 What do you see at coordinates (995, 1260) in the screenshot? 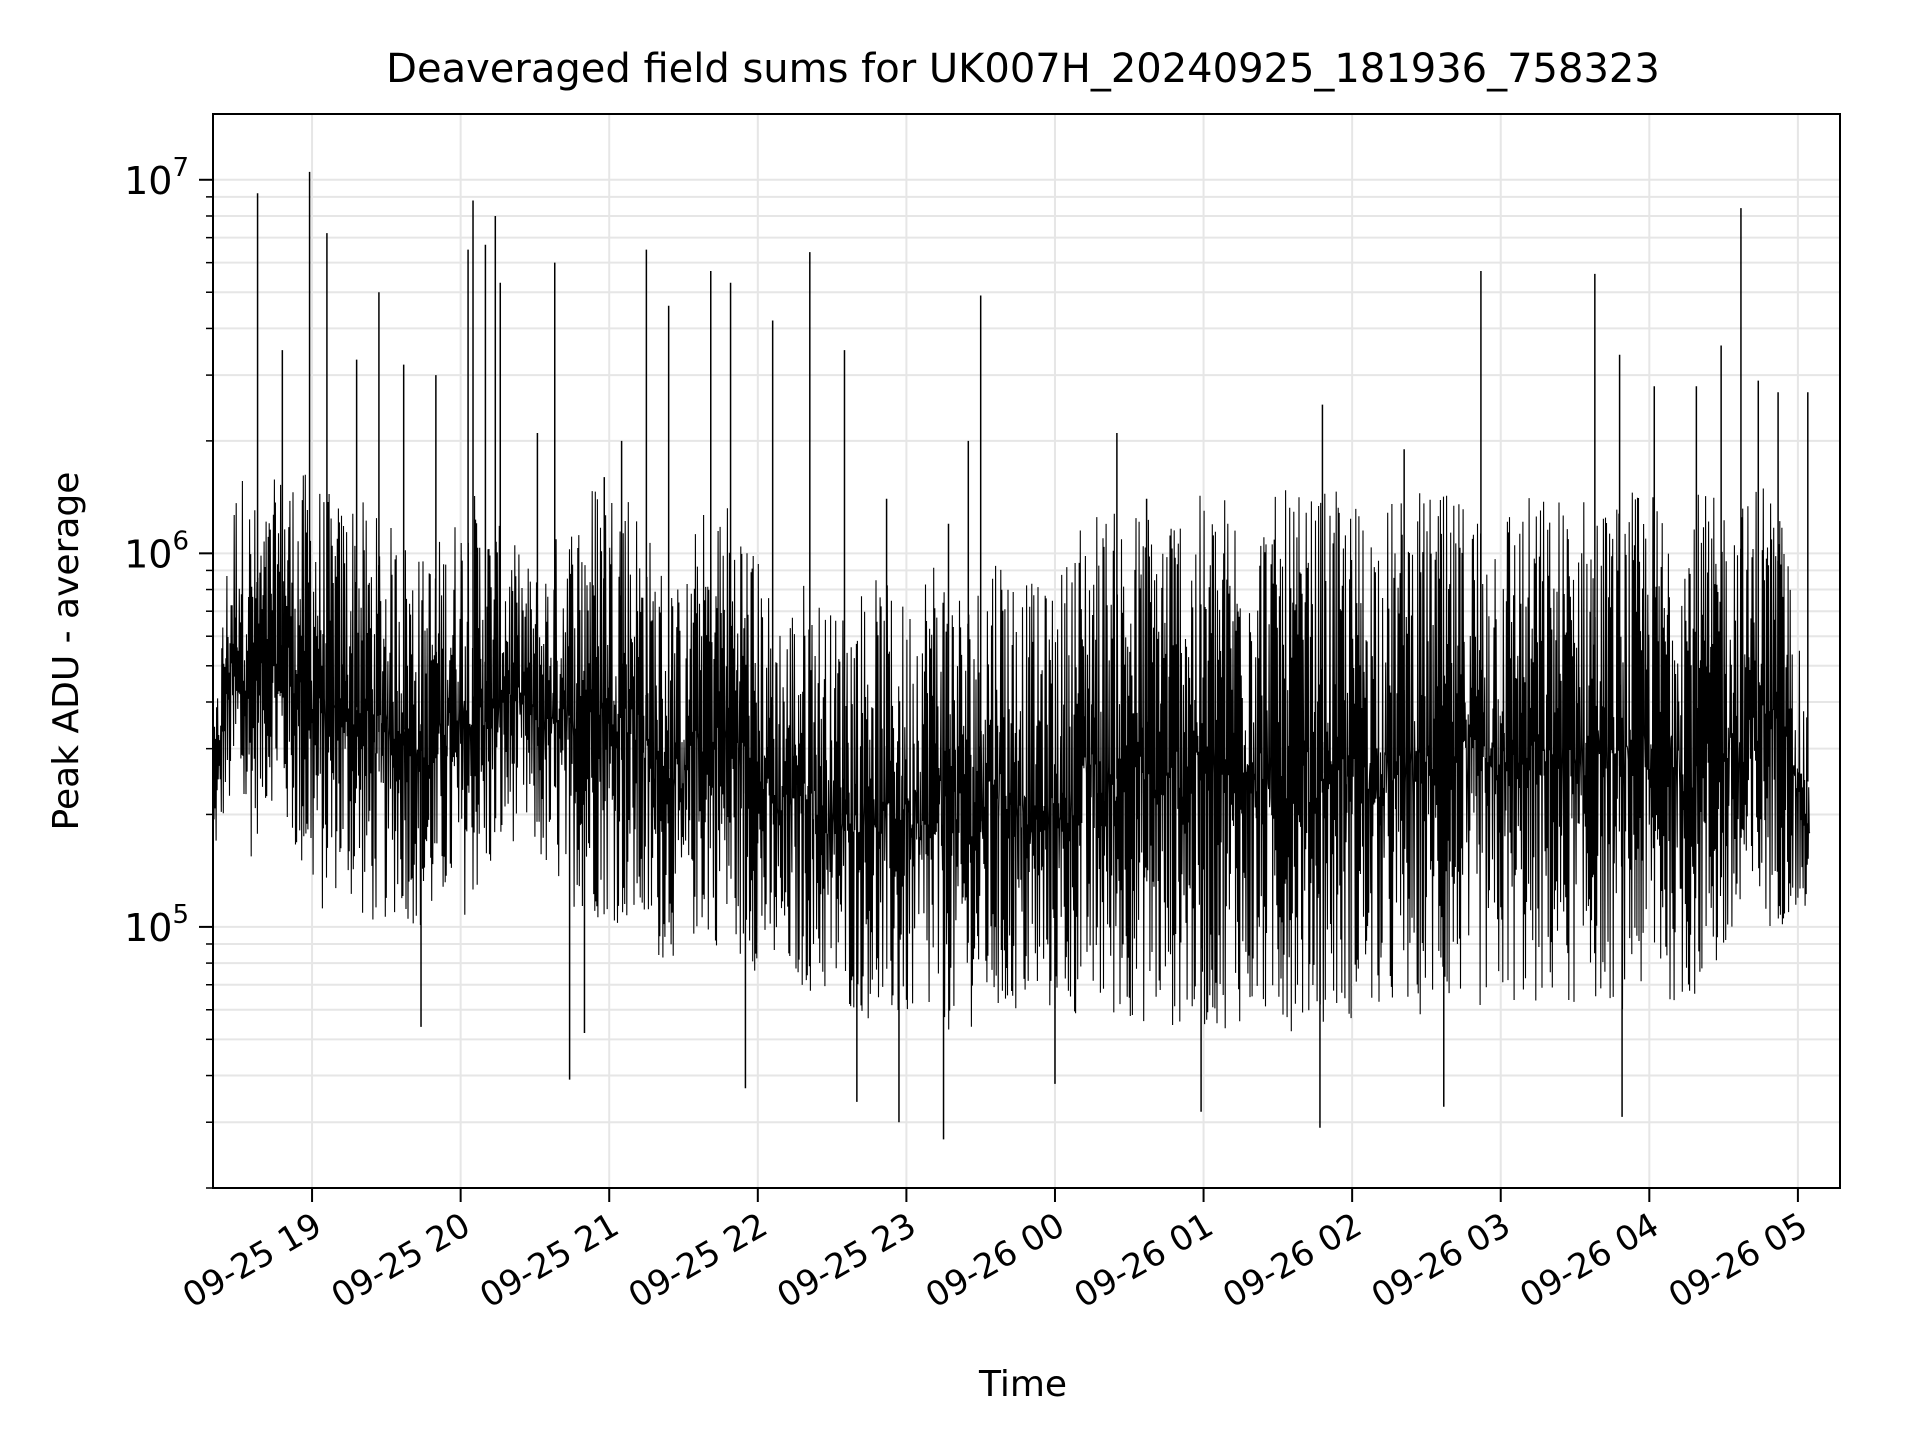
I see `x-tick-label: 09-26 00` at bounding box center [995, 1260].